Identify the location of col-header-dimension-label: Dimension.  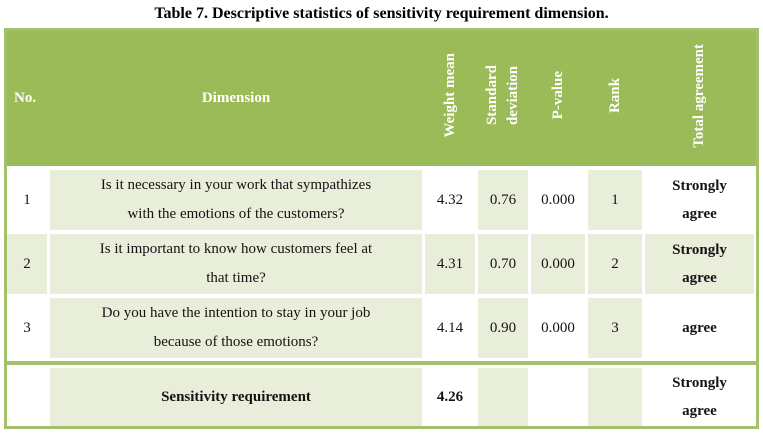
(236, 98).